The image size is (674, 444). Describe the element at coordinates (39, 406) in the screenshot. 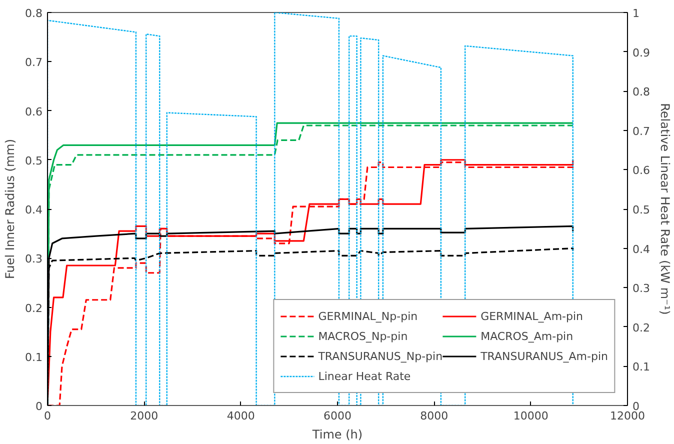

I see `y-tick-label: 0` at that location.